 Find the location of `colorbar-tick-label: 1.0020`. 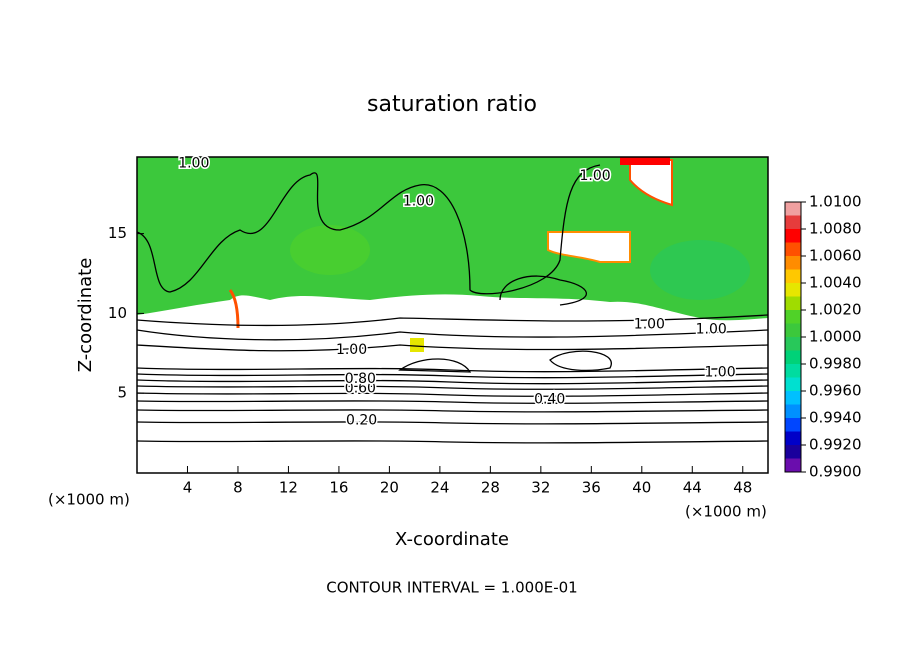

colorbar-tick-label: 1.0020 is located at coordinates (835, 310).